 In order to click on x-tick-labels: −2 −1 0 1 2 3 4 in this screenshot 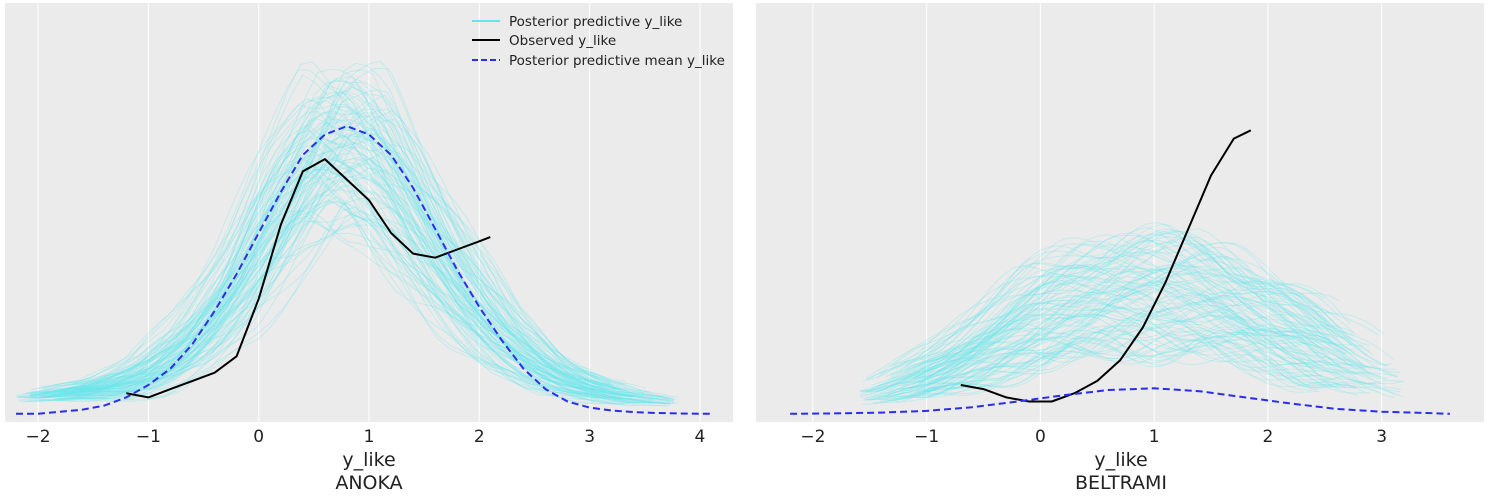, I will do `click(366, 437)`.